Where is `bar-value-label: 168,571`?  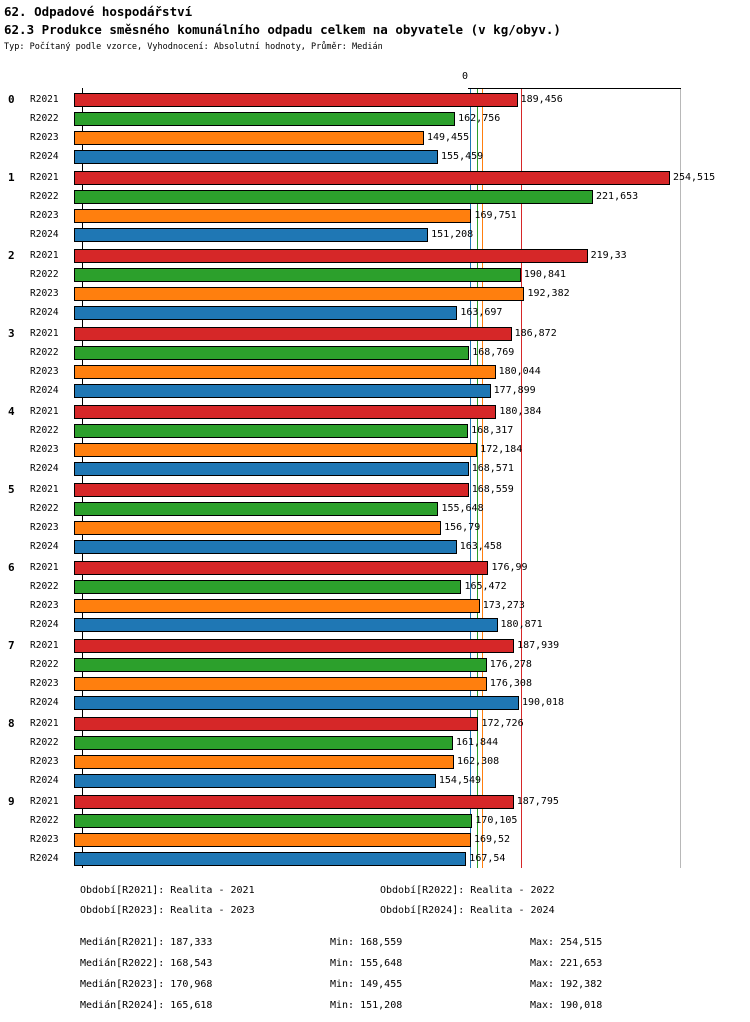
bar-value-label: 168,571 is located at coordinates (492, 468).